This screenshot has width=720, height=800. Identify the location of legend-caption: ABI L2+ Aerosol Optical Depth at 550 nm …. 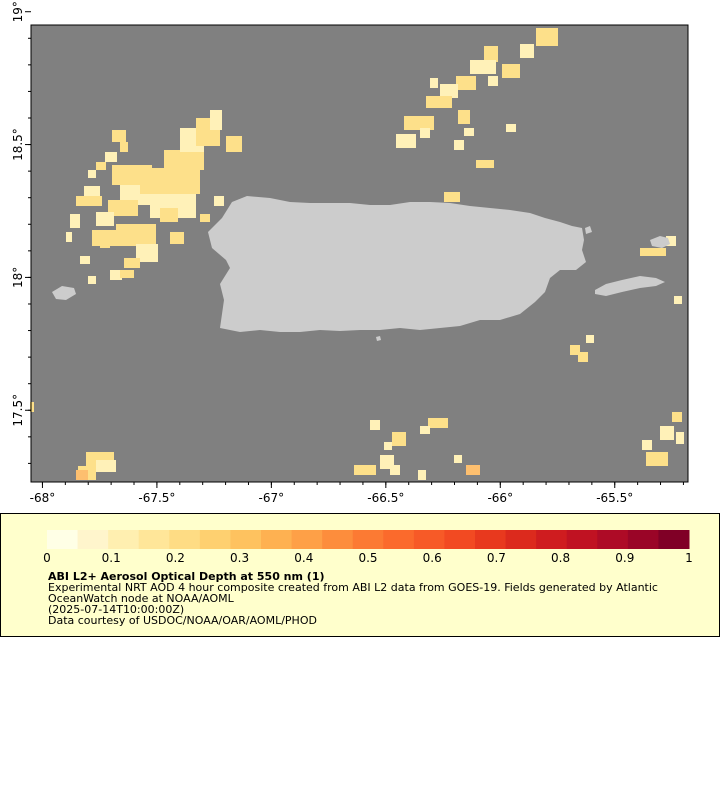
(373, 598).